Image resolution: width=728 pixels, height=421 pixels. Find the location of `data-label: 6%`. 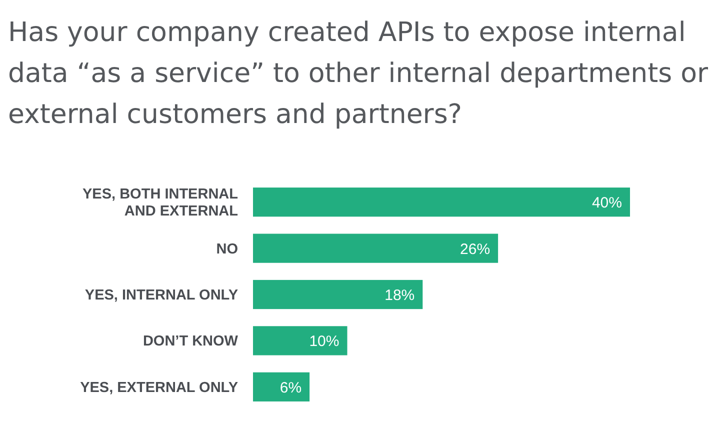

data-label: 6% is located at coordinates (291, 387).